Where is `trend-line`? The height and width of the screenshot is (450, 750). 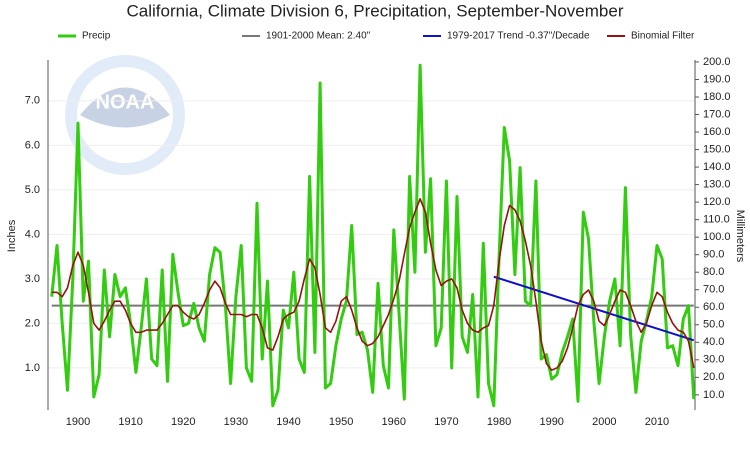 trend-line is located at coordinates (594, 308).